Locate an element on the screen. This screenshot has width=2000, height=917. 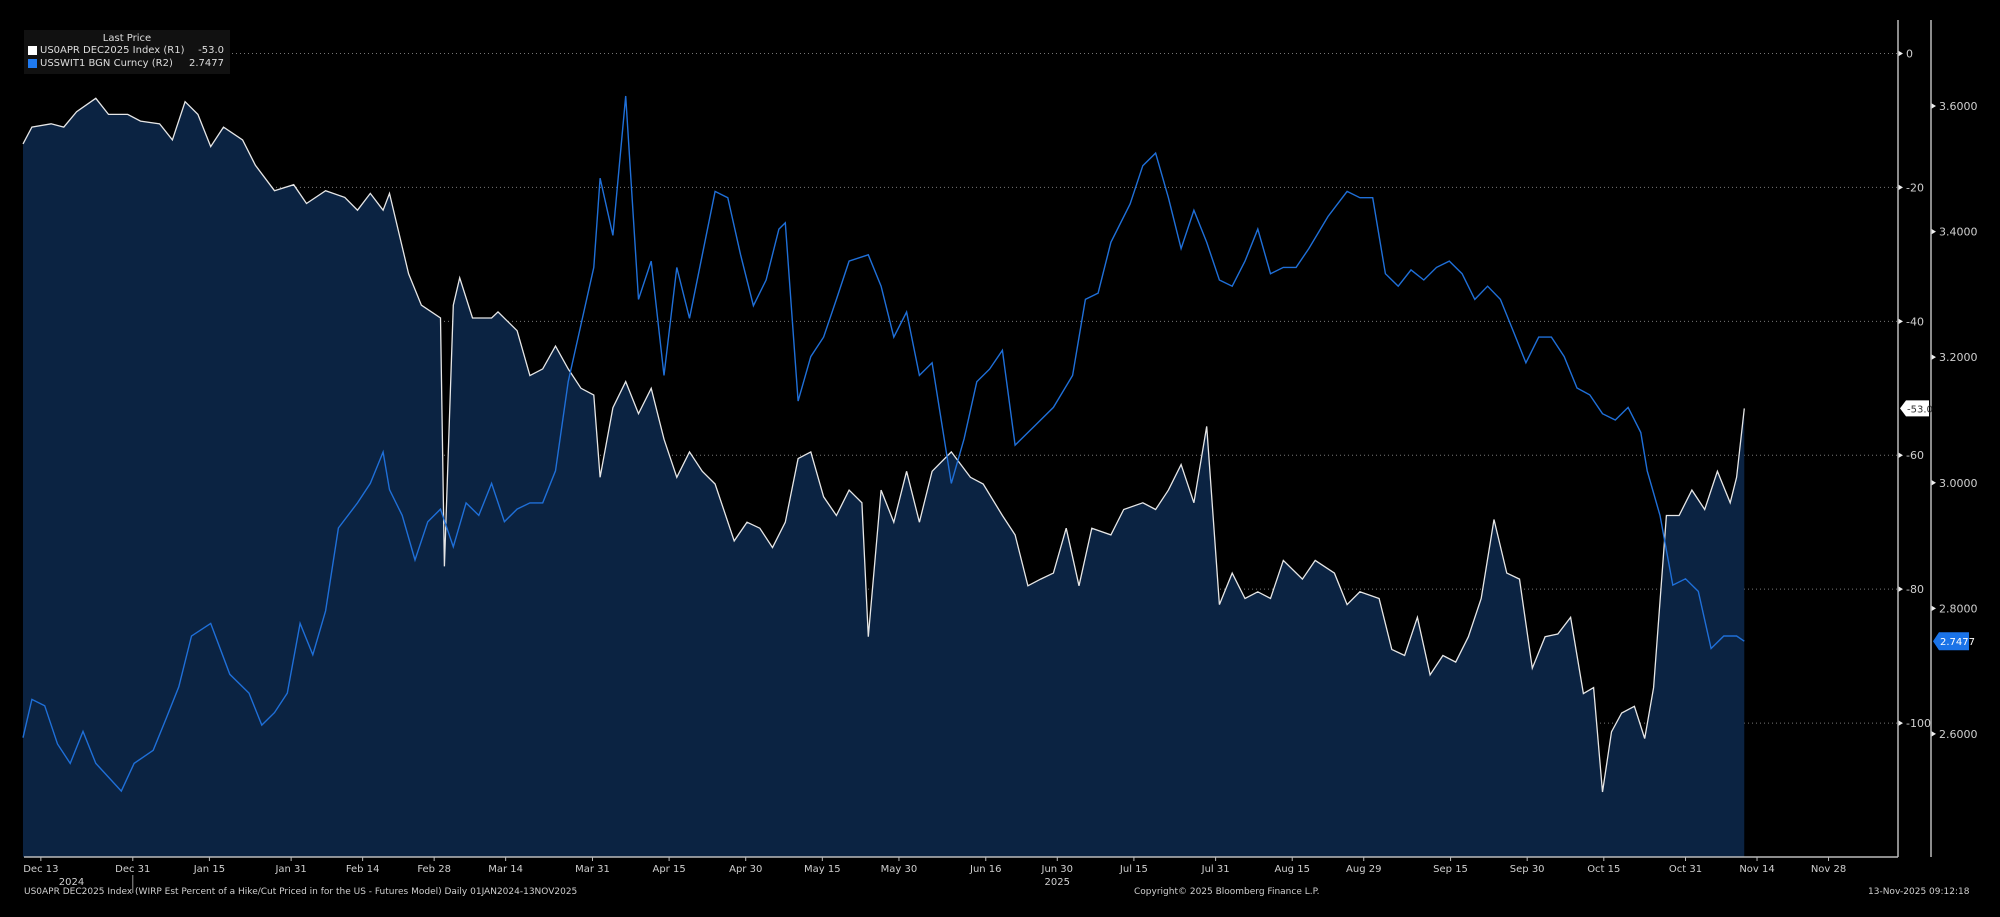
timestamp: 13-Nov-2025 09:12:18 is located at coordinates (1919, 892).